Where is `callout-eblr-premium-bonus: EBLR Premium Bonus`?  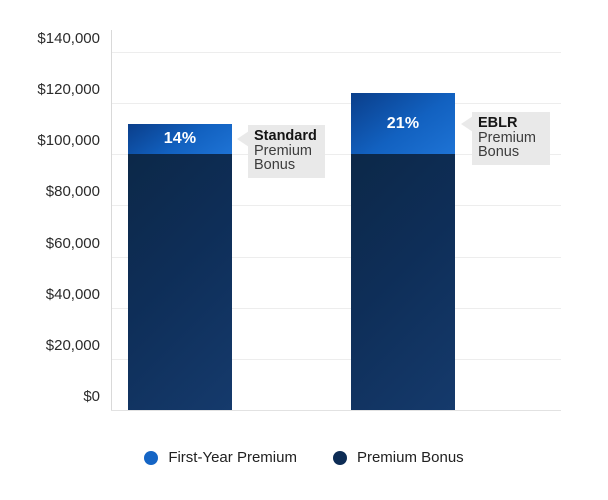
callout-eblr-premium-bonus: EBLR Premium Bonus is located at coordinates (505, 138).